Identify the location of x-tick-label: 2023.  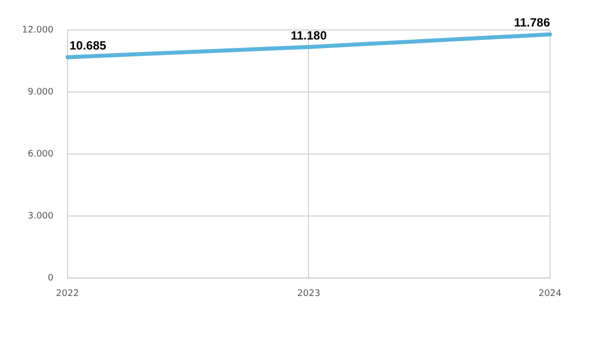
(308, 293).